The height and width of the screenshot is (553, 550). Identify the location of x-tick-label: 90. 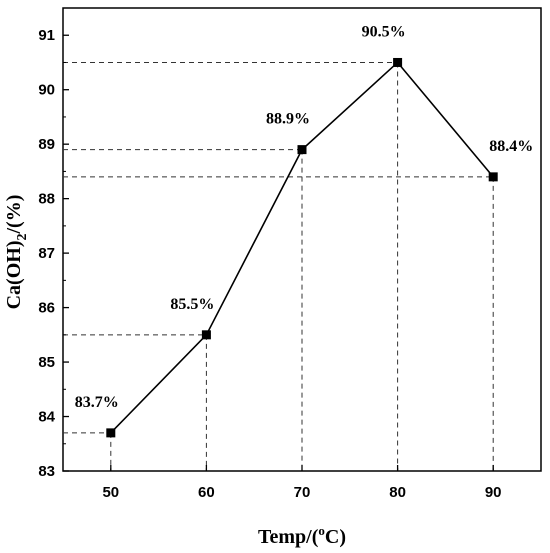
(493, 492).